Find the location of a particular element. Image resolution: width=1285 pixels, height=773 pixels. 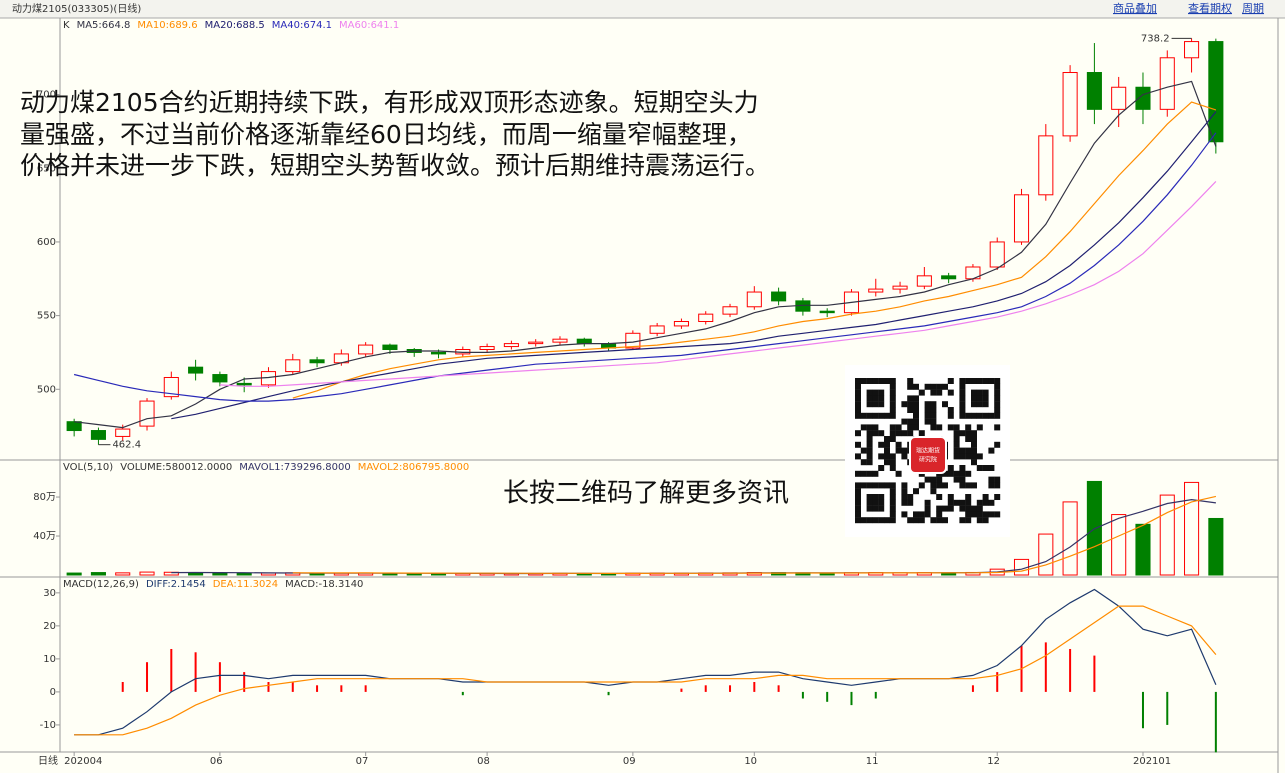

x-tick-label: 202101 is located at coordinates (1152, 761).